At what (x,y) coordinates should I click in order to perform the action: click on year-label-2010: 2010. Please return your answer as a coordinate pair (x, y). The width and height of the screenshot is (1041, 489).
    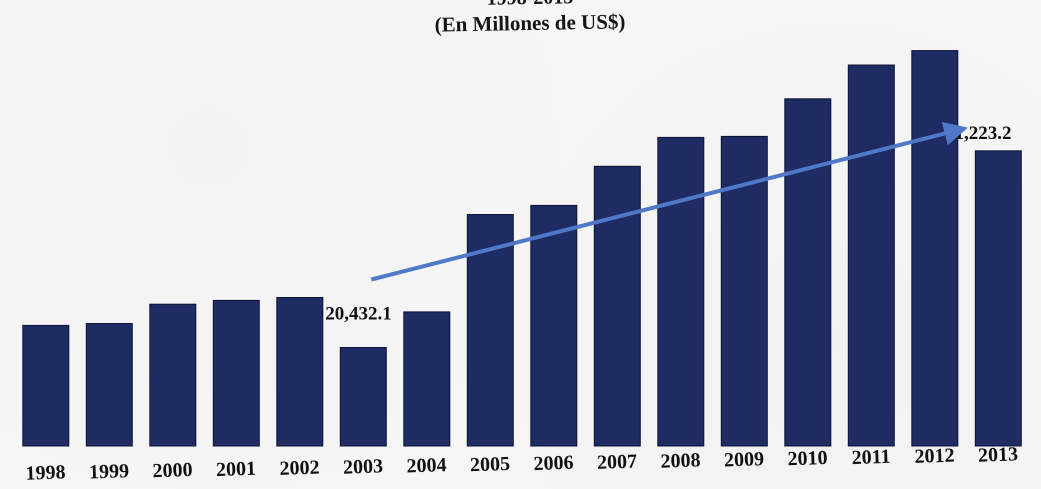
    Looking at the image, I should click on (807, 458).